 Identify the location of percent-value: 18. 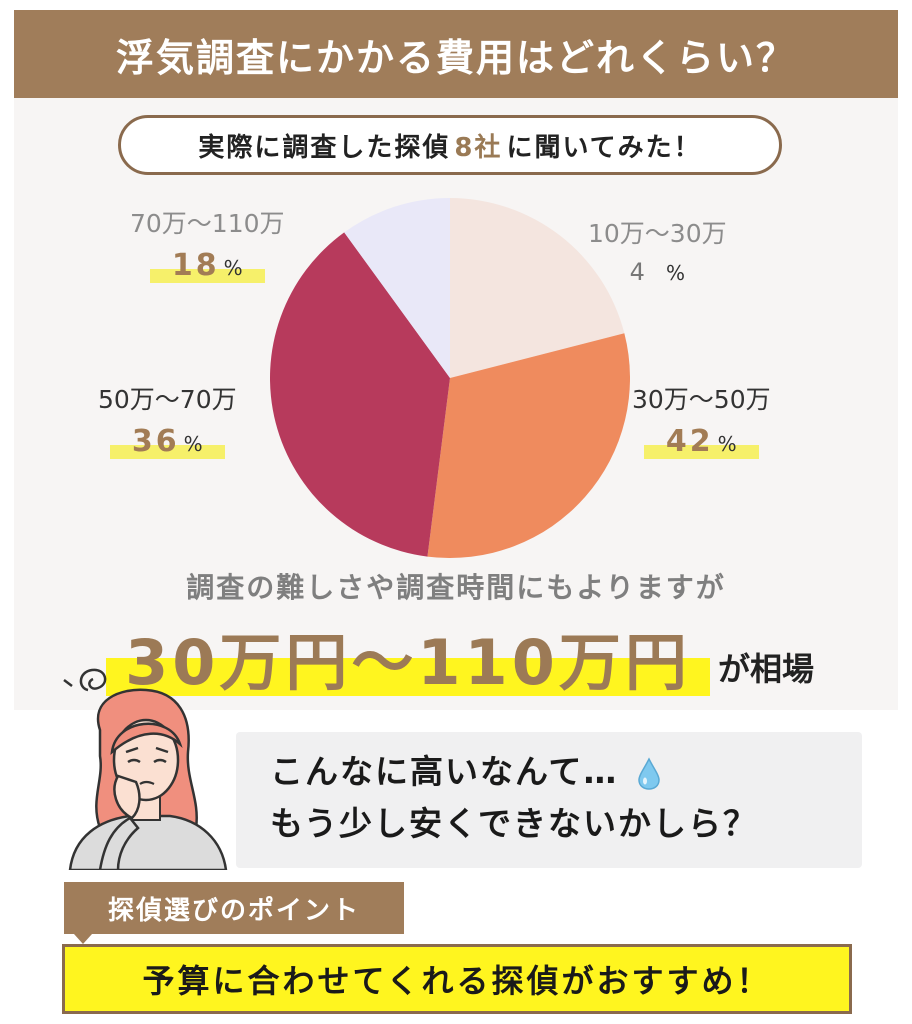
(195, 265).